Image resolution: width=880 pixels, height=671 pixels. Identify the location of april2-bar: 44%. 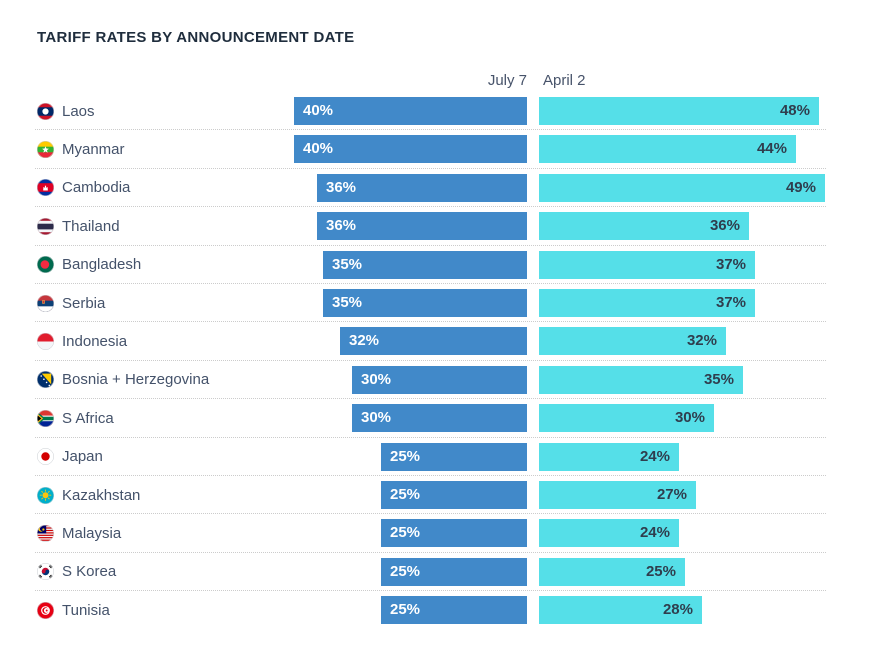
(667, 149).